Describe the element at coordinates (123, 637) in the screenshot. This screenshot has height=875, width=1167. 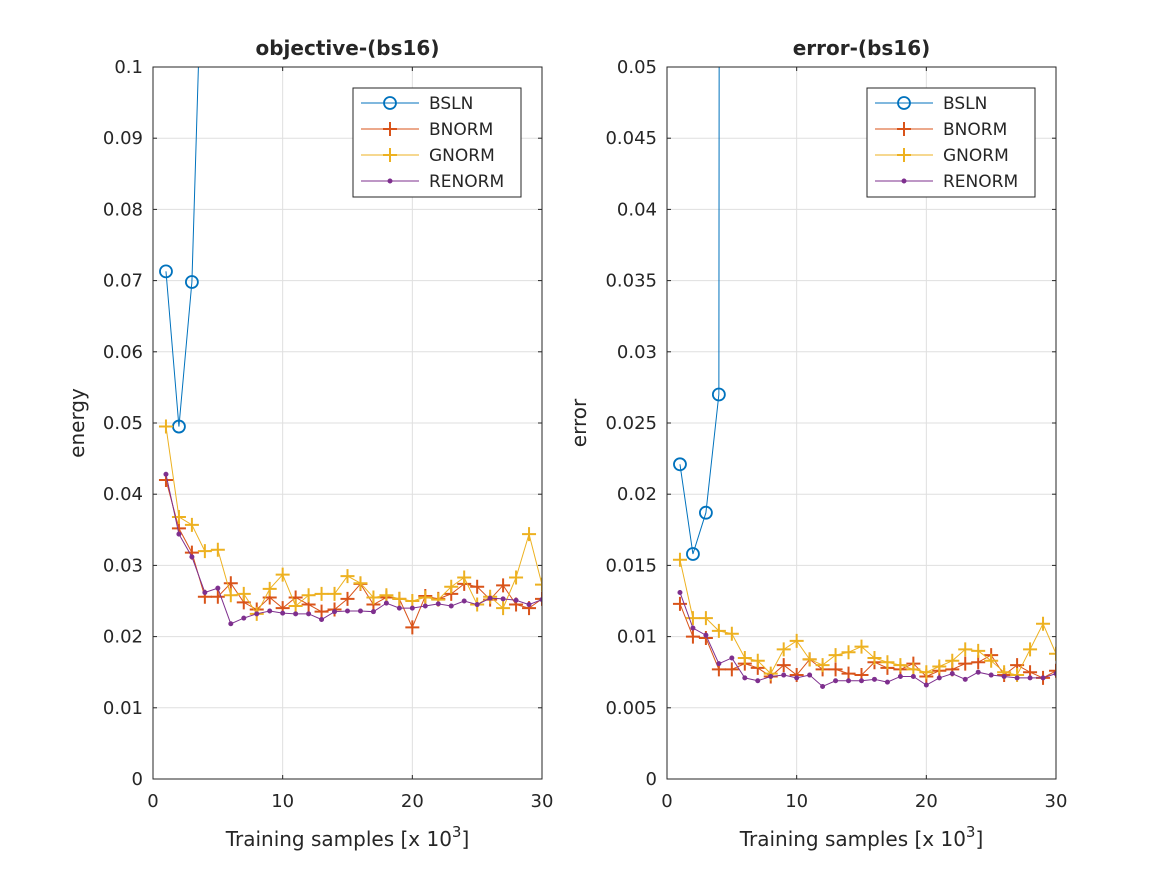
I see `y-tick-label: 0.02` at that location.